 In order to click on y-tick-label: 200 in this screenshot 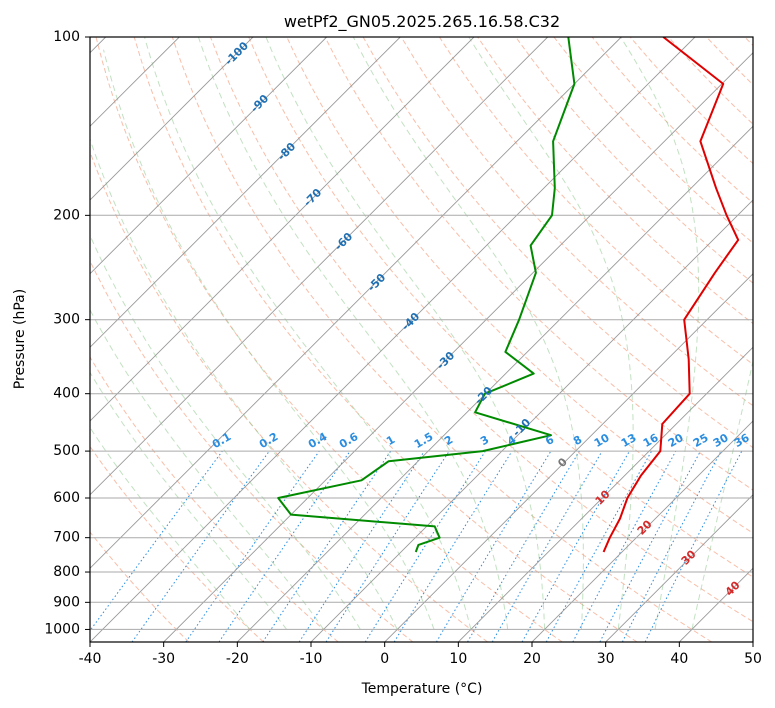, I will do `click(66, 215)`.